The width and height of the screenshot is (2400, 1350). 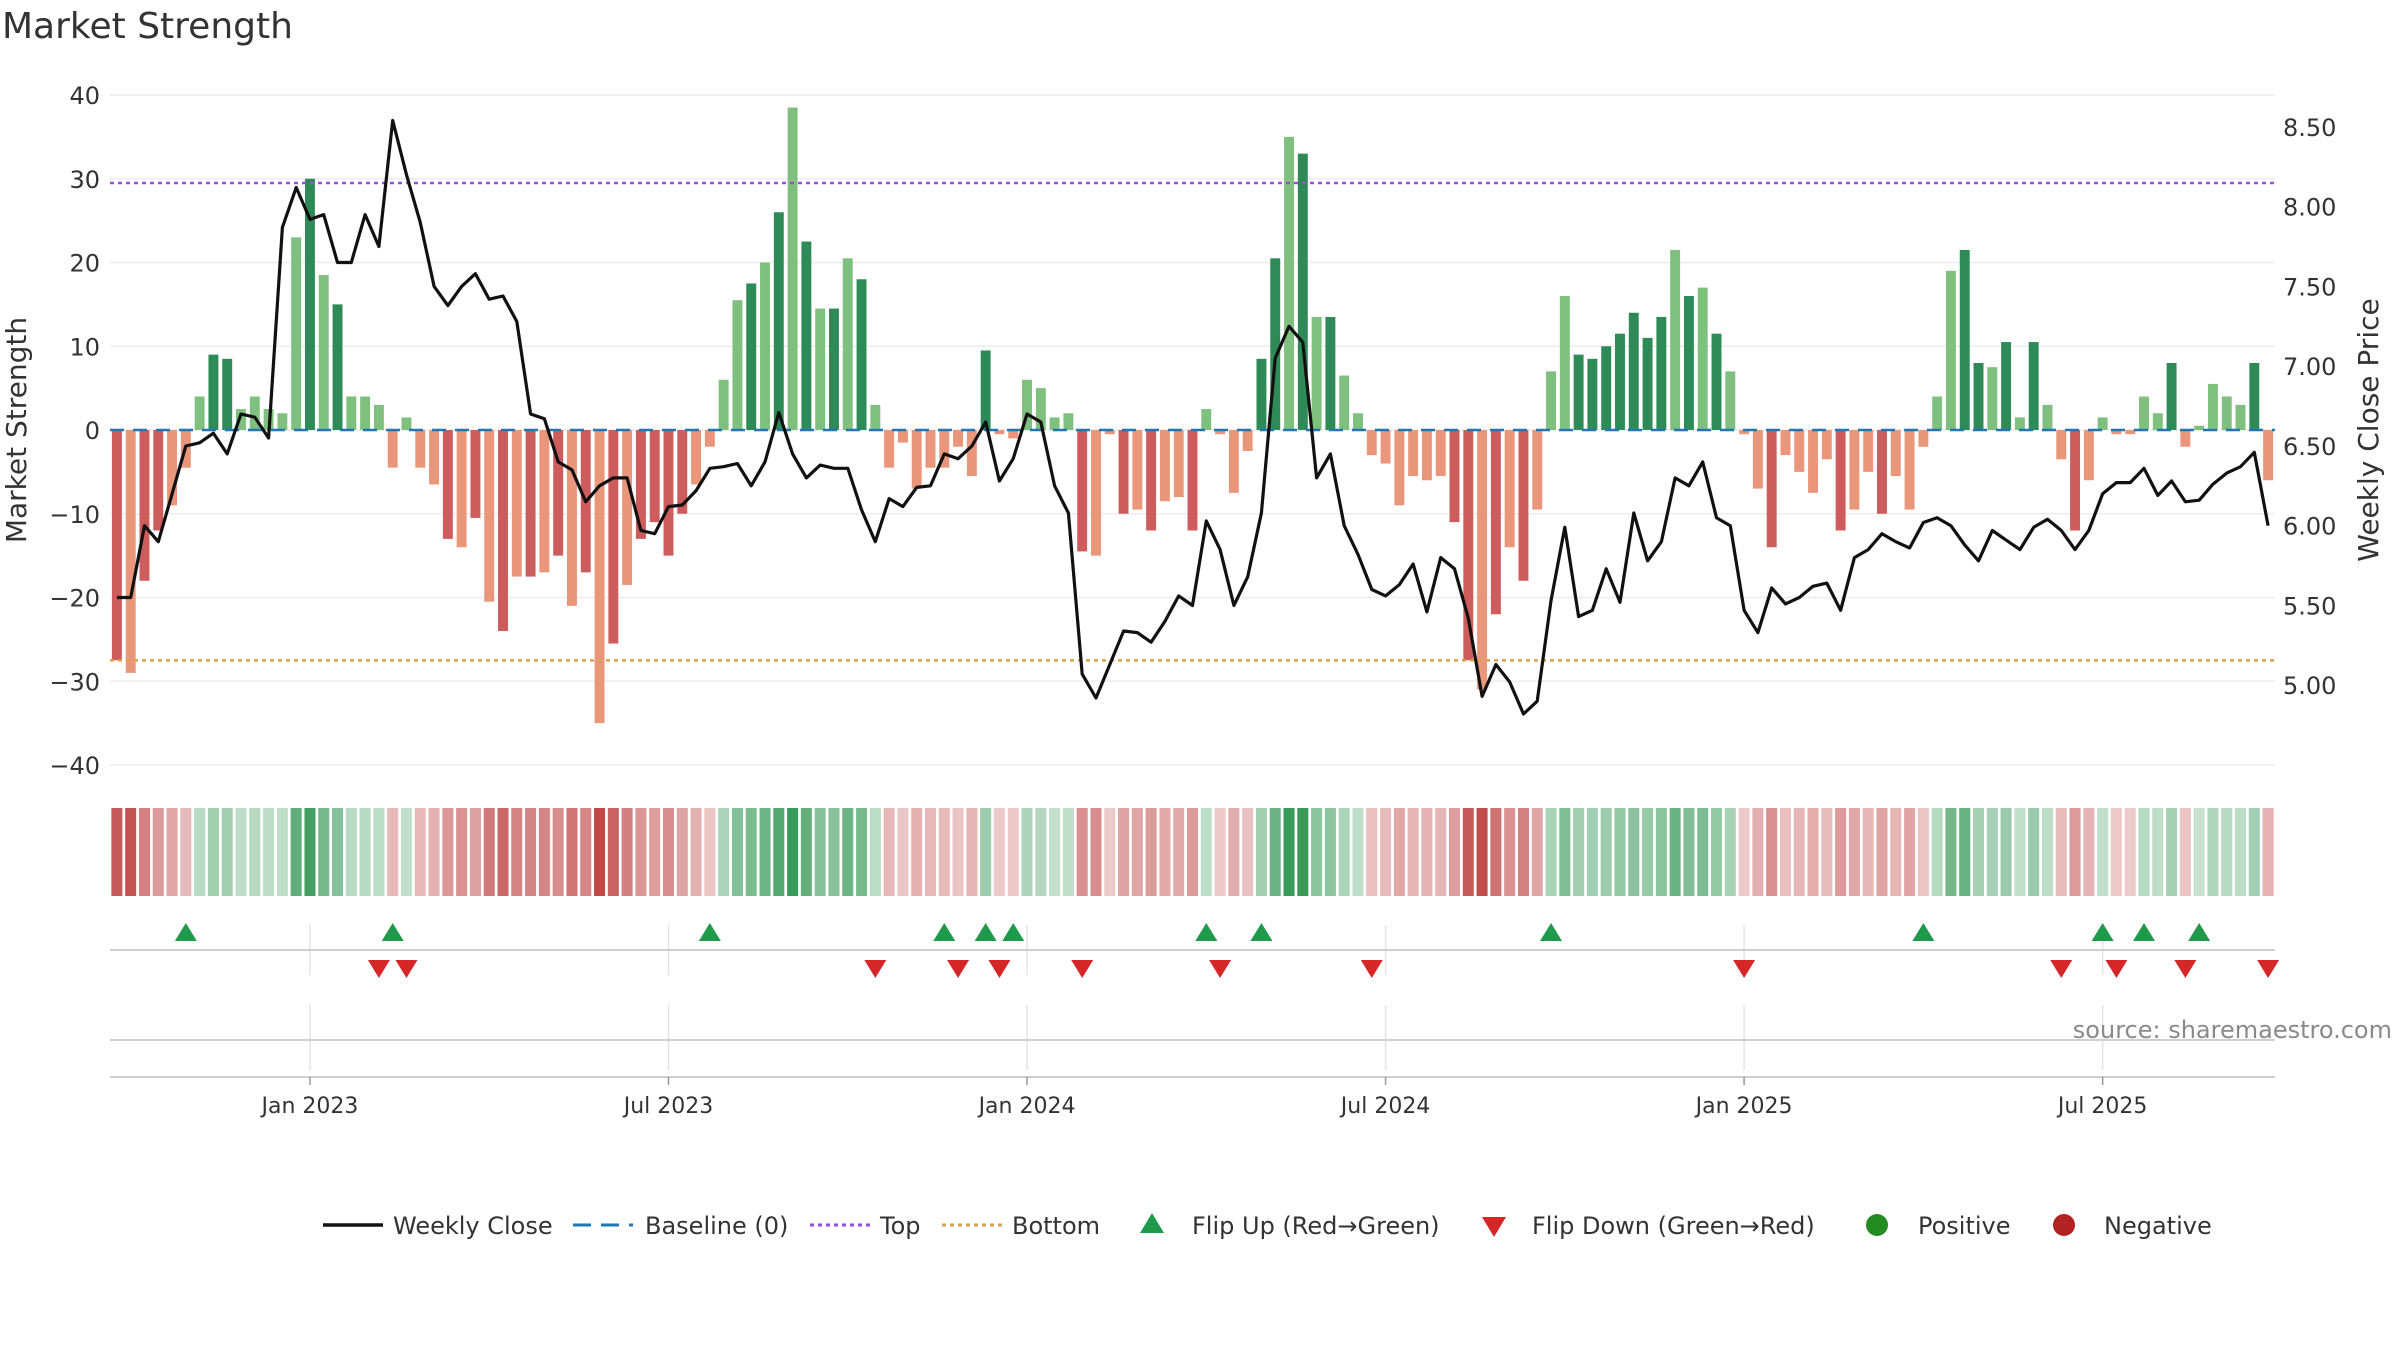 I want to click on x-tick-label: Jan 2025, so click(x=1743, y=1106).